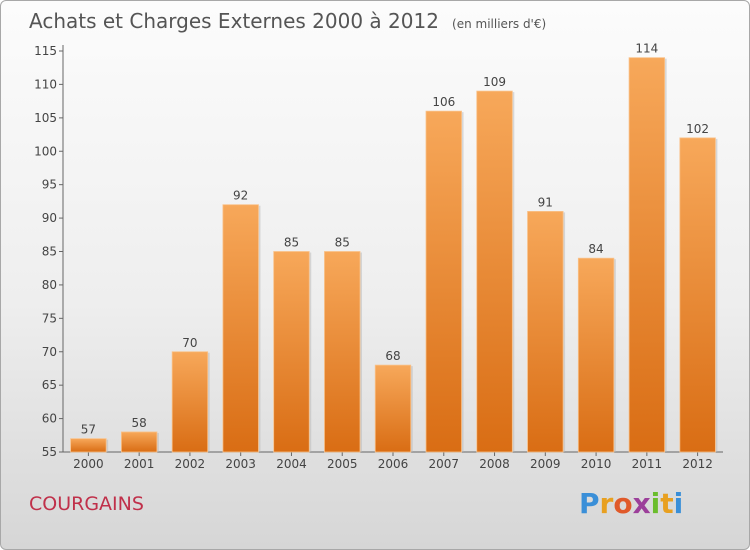  I want to click on x-tick-label-2005: 2005, so click(342, 464).